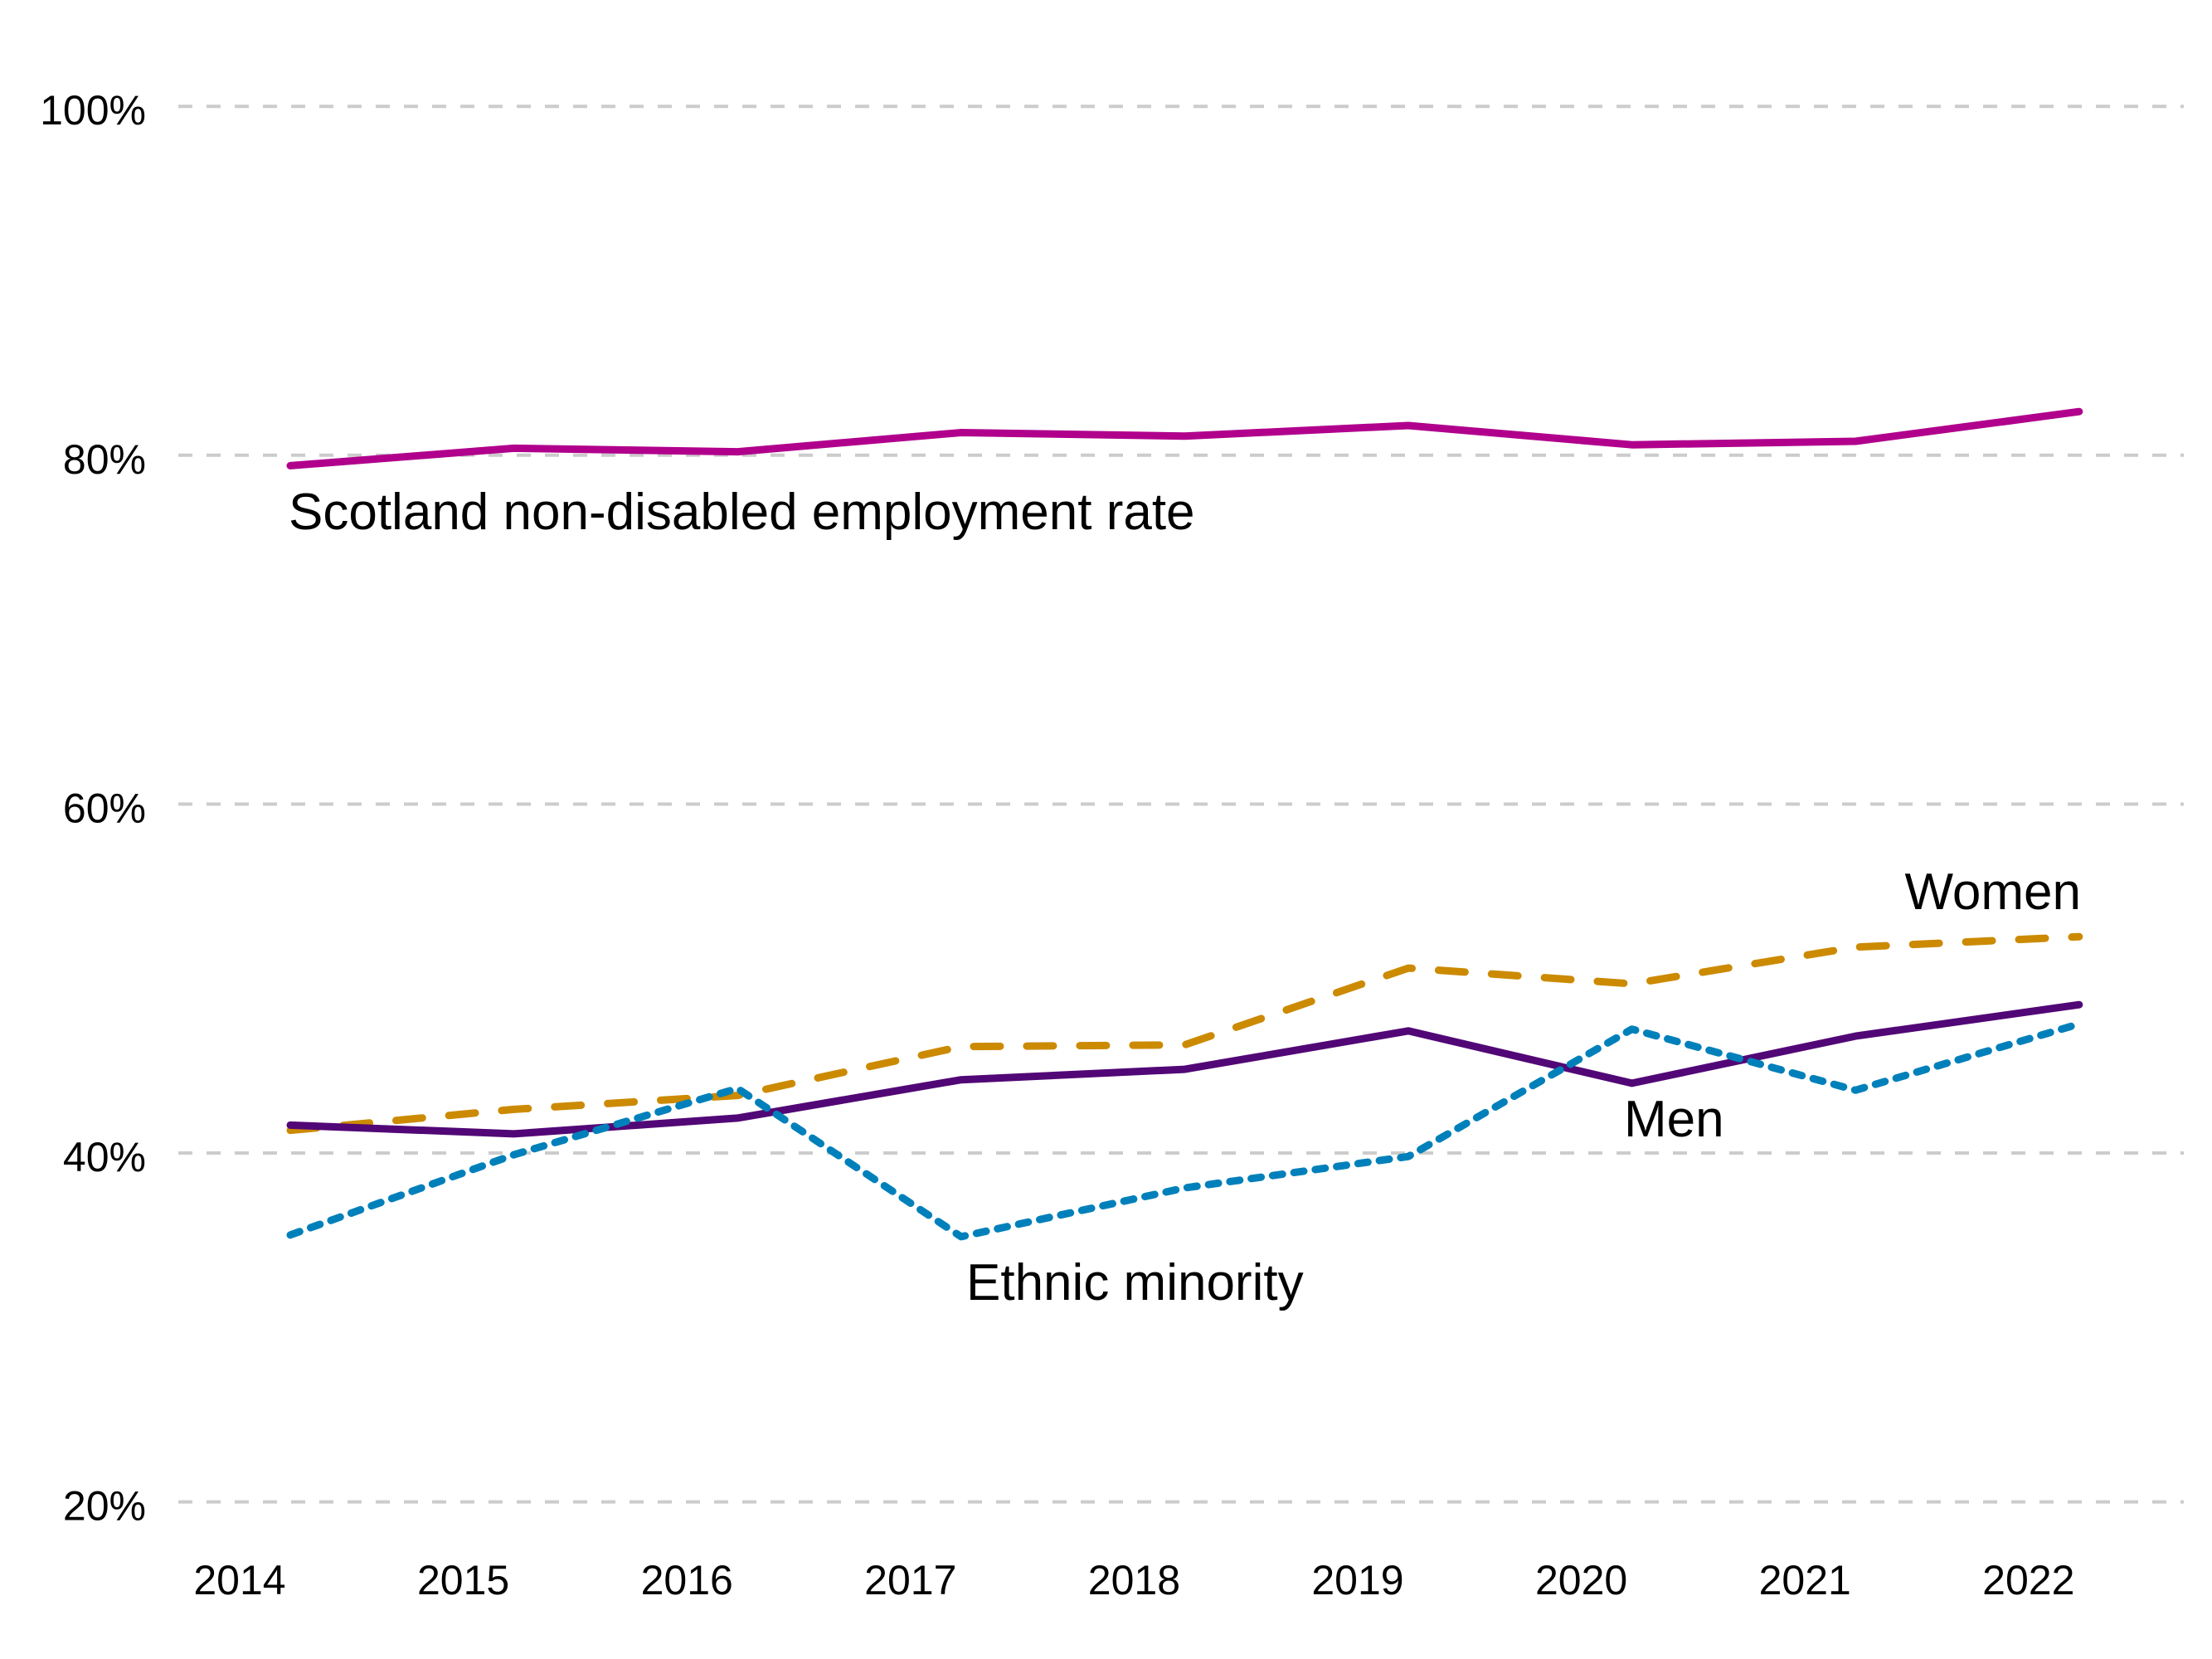 The height and width of the screenshot is (1659, 2212). I want to click on x-tick-label-2020: 2020, so click(1581, 1580).